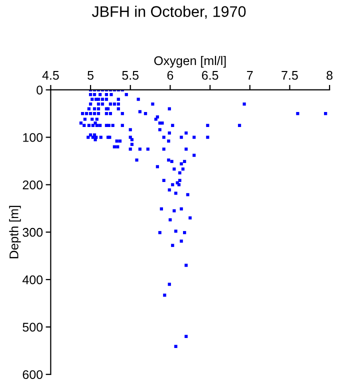  Describe the element at coordinates (32, 185) in the screenshot. I see `y-tick-label: 200` at that location.